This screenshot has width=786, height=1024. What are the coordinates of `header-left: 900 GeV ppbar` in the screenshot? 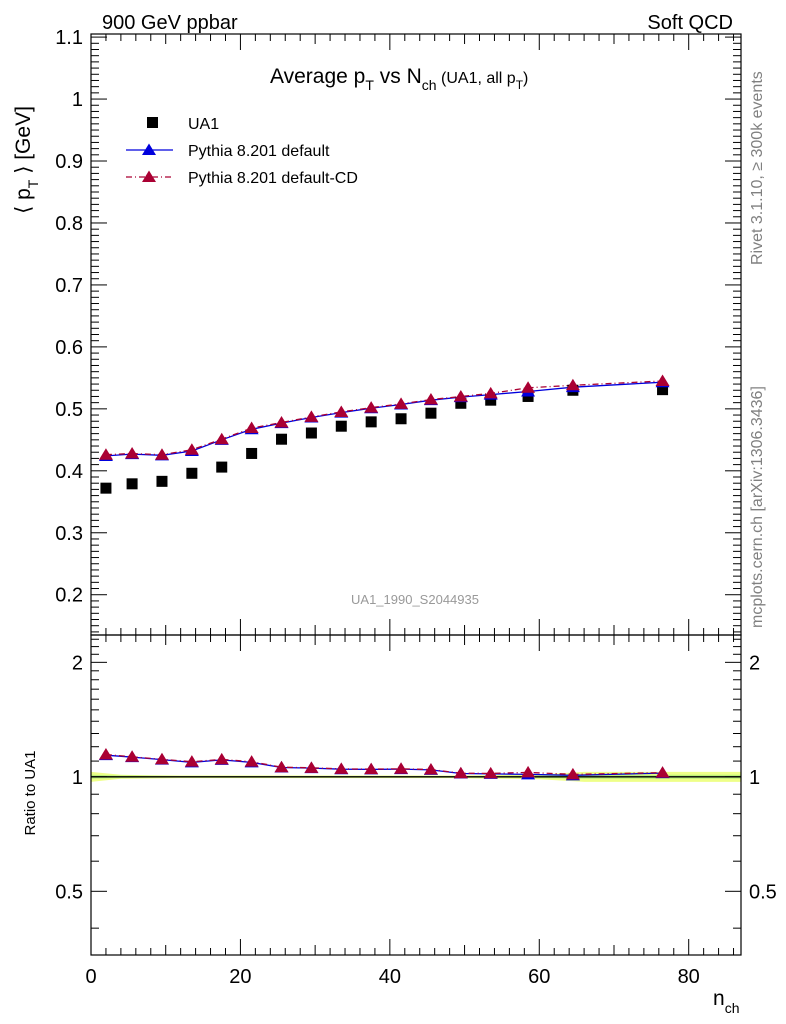 It's located at (170, 23).